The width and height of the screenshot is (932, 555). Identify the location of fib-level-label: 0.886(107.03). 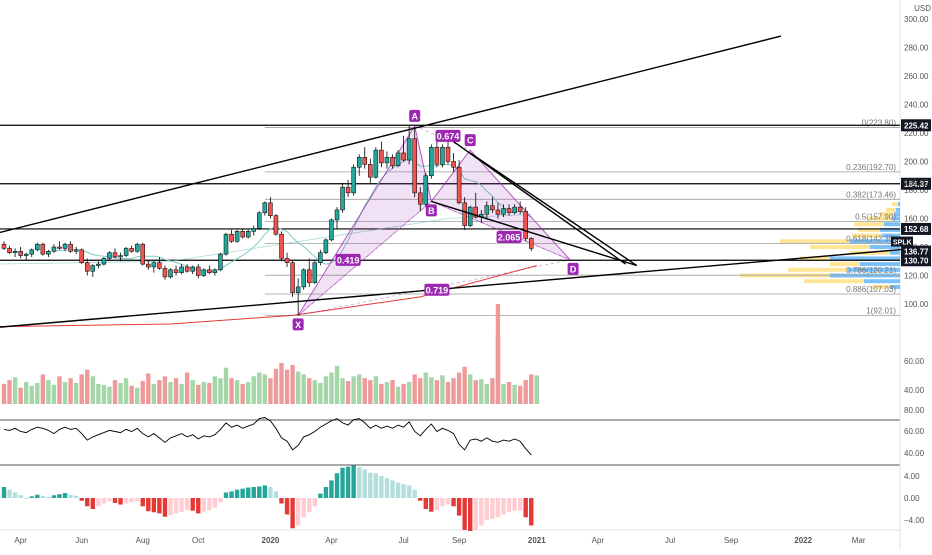
(871, 289).